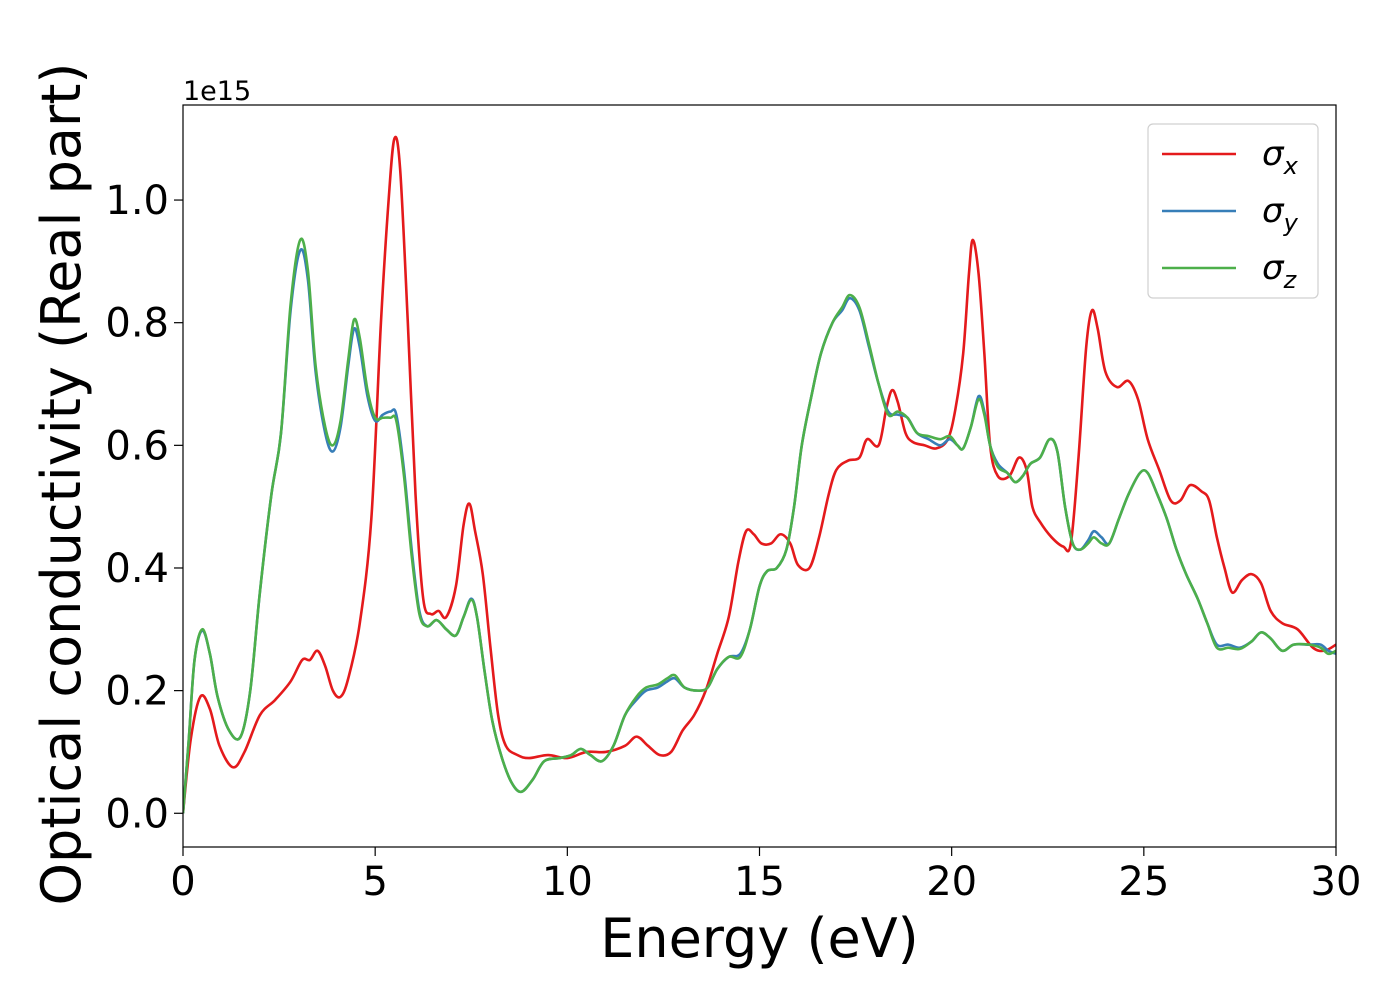 This screenshot has width=1400, height=1000. What do you see at coordinates (567, 882) in the screenshot?
I see `x-tick-label: 10` at bounding box center [567, 882].